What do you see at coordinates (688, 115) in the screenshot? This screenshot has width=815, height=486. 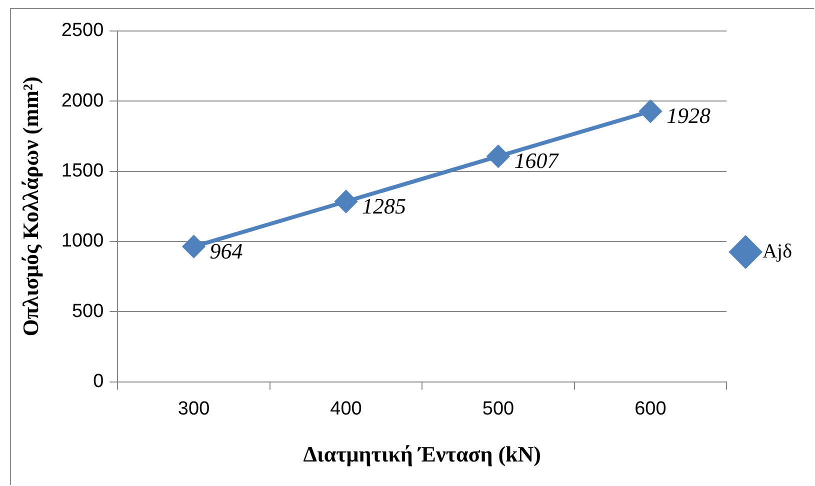 I see `data-label: 1928` at bounding box center [688, 115].